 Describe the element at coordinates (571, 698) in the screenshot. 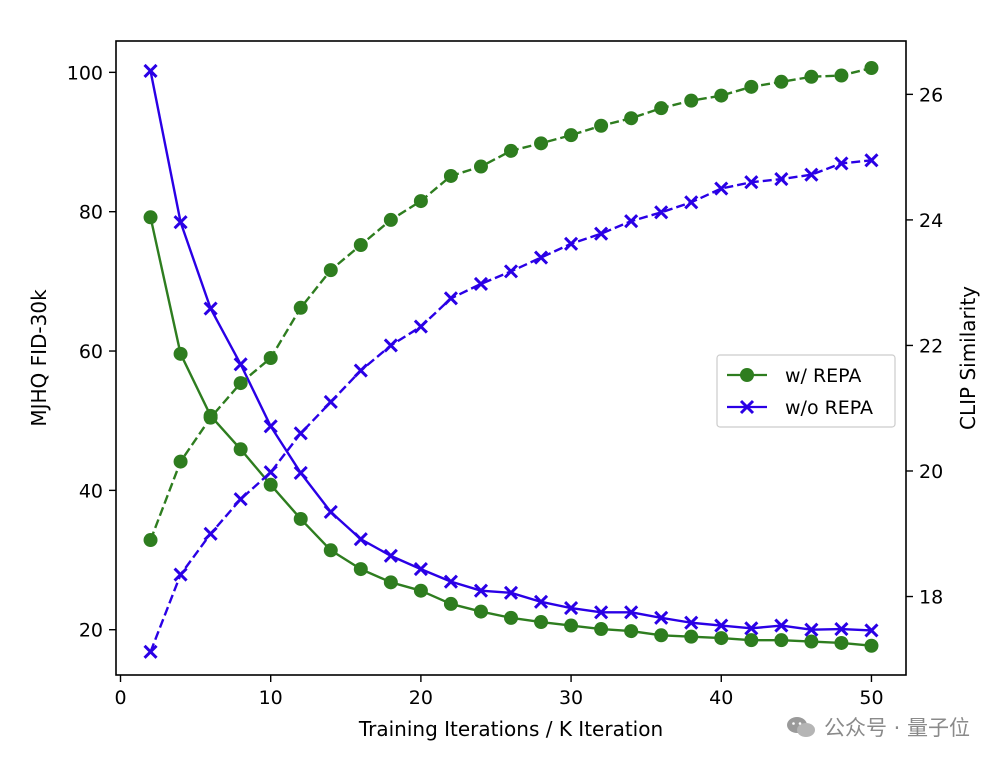

I see `x-tick-label: 30` at that location.